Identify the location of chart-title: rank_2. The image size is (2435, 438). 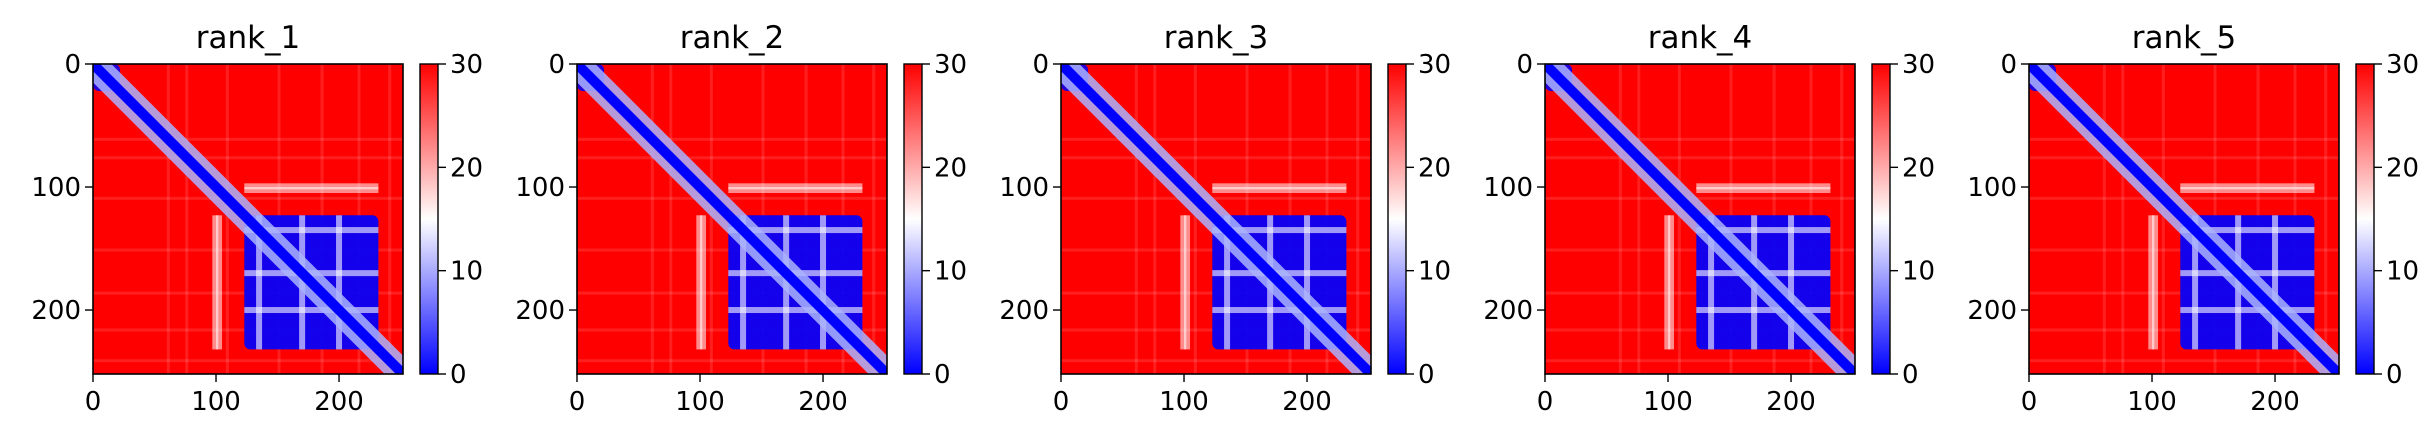
(732, 38).